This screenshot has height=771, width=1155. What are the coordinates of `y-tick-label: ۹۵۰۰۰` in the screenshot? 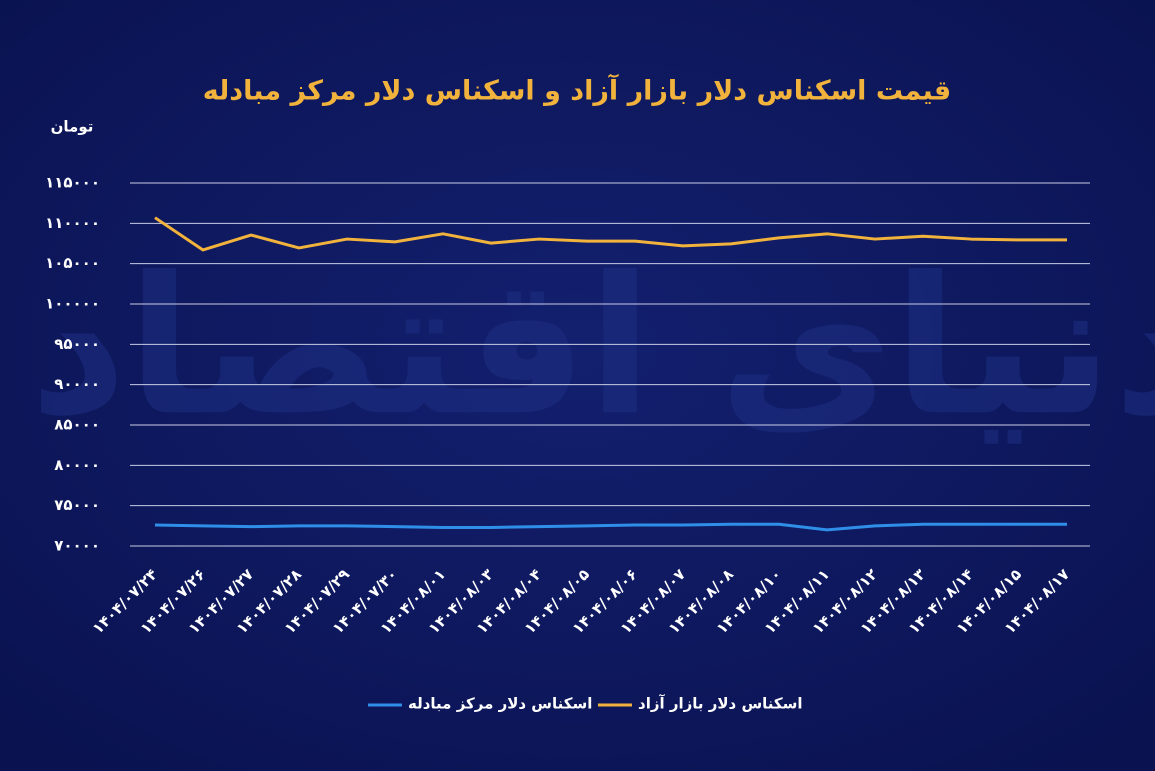 It's located at (77, 344).